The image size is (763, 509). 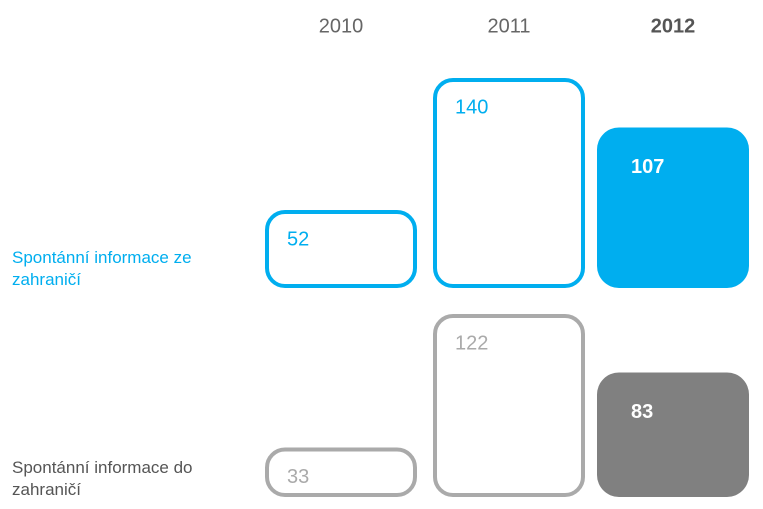 What do you see at coordinates (102, 268) in the screenshot?
I see `series-label: Spontánní informace ze zahraničí` at bounding box center [102, 268].